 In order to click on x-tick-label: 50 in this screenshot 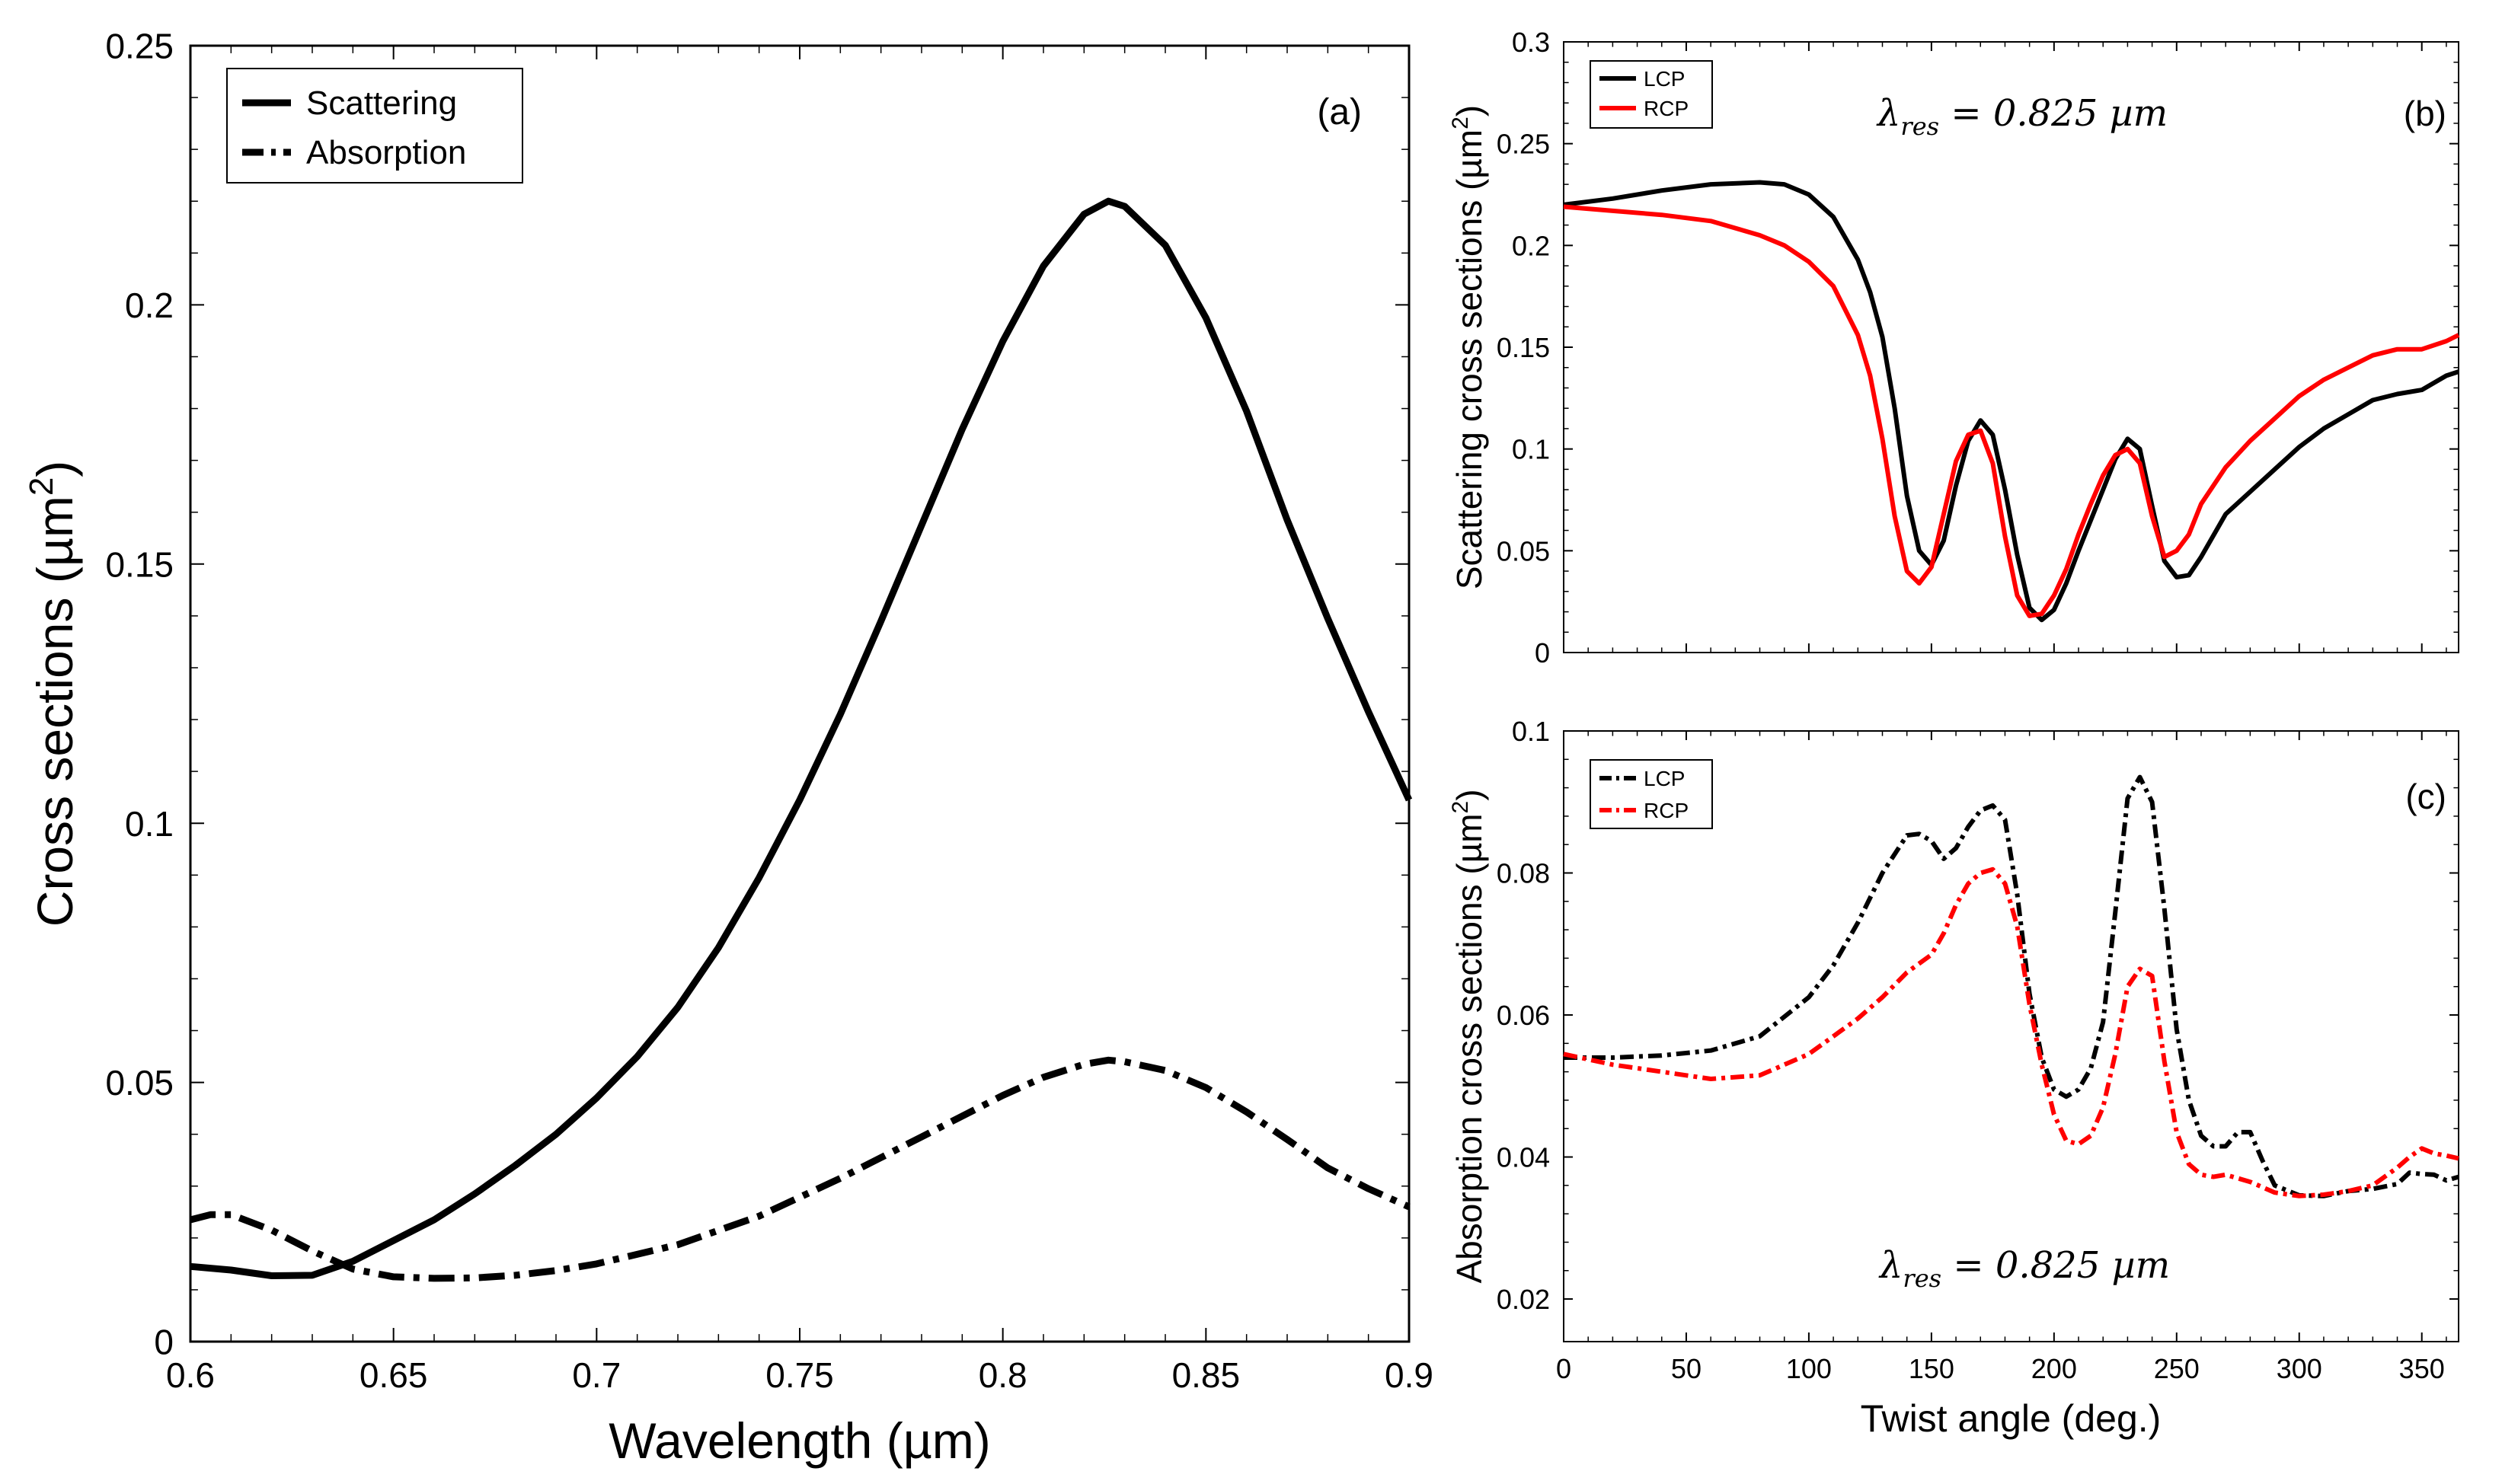, I will do `click(1686, 1368)`.